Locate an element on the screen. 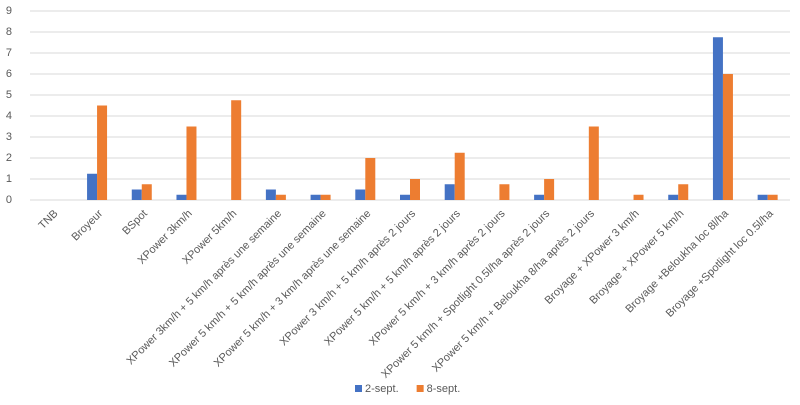  legend-label: 2-sept. is located at coordinates (382, 389).